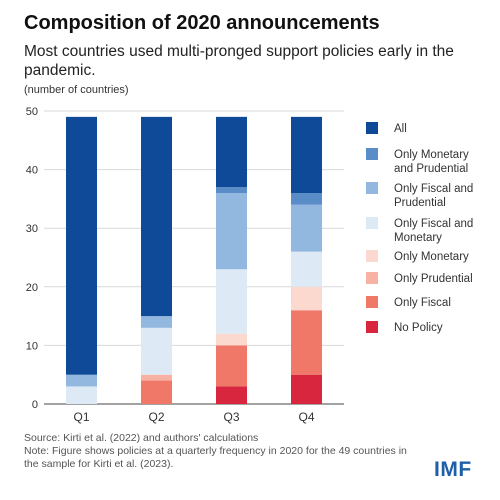 This screenshot has width=500, height=500. I want to click on unit-label: (number of countries), so click(76, 90).